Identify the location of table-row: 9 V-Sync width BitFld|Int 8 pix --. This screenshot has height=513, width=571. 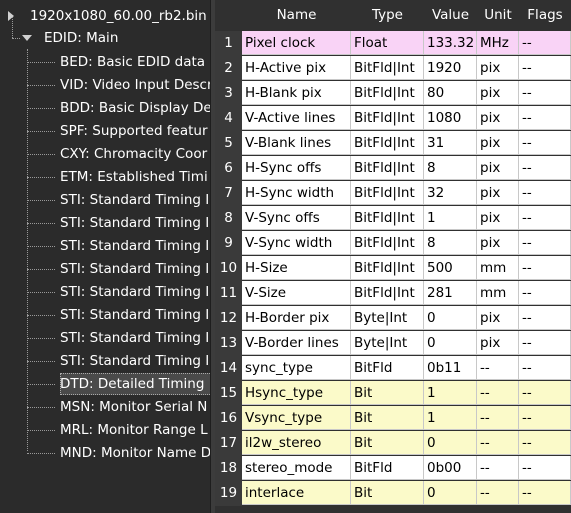
(393, 243).